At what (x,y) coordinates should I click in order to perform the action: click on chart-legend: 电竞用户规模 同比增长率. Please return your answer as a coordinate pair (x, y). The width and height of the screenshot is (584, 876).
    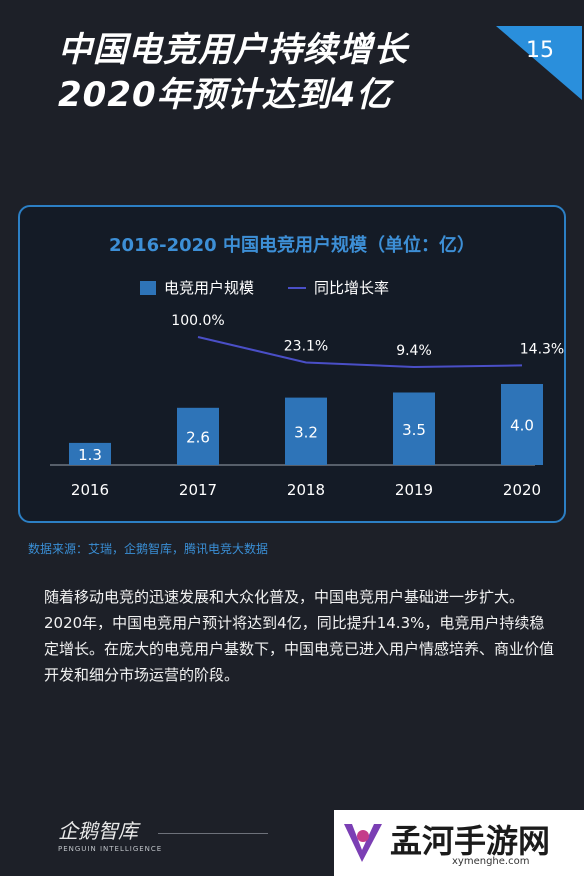
    Looking at the image, I should click on (264, 287).